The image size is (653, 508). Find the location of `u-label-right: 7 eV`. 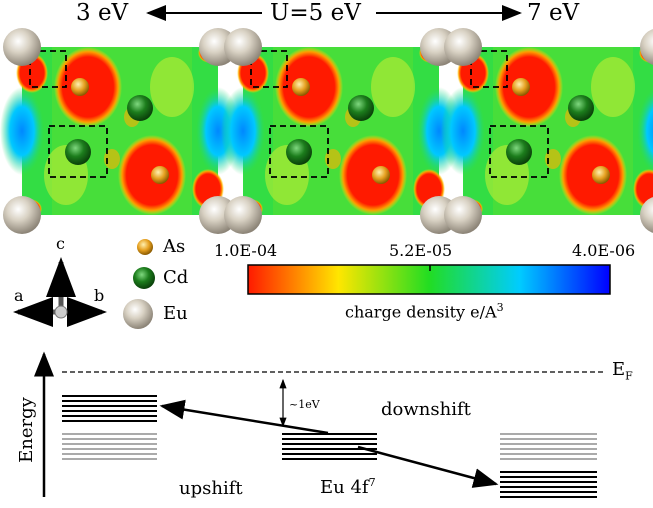

u-label-right: 7 eV is located at coordinates (553, 13).